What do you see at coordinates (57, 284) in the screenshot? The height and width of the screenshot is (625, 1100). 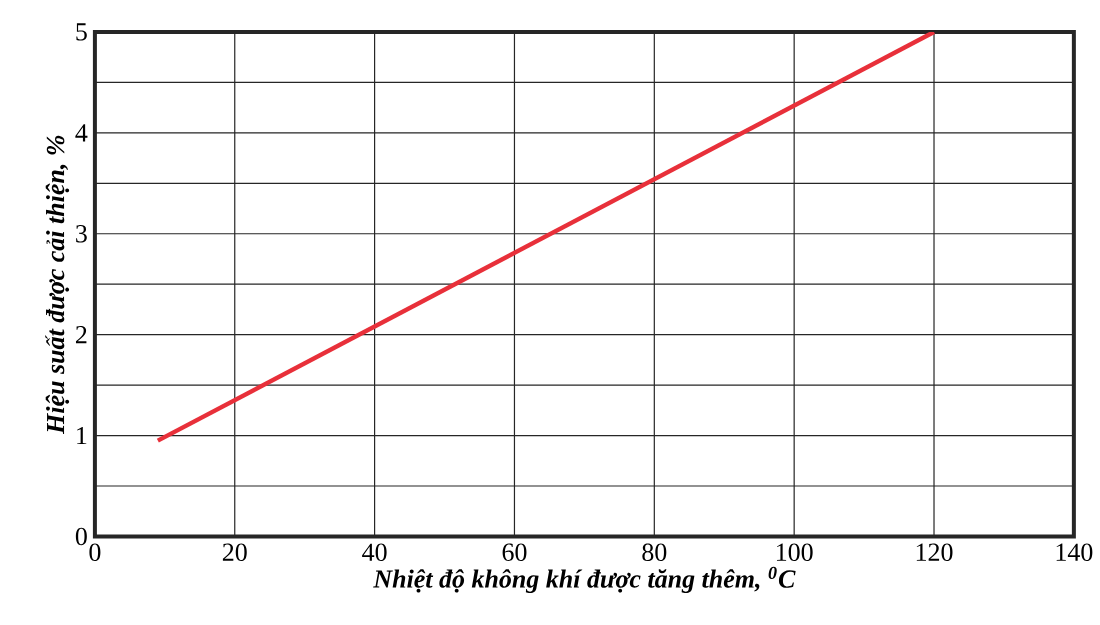 I see `y-axis-title: Hiệu suất được cải thiện, %` at bounding box center [57, 284].